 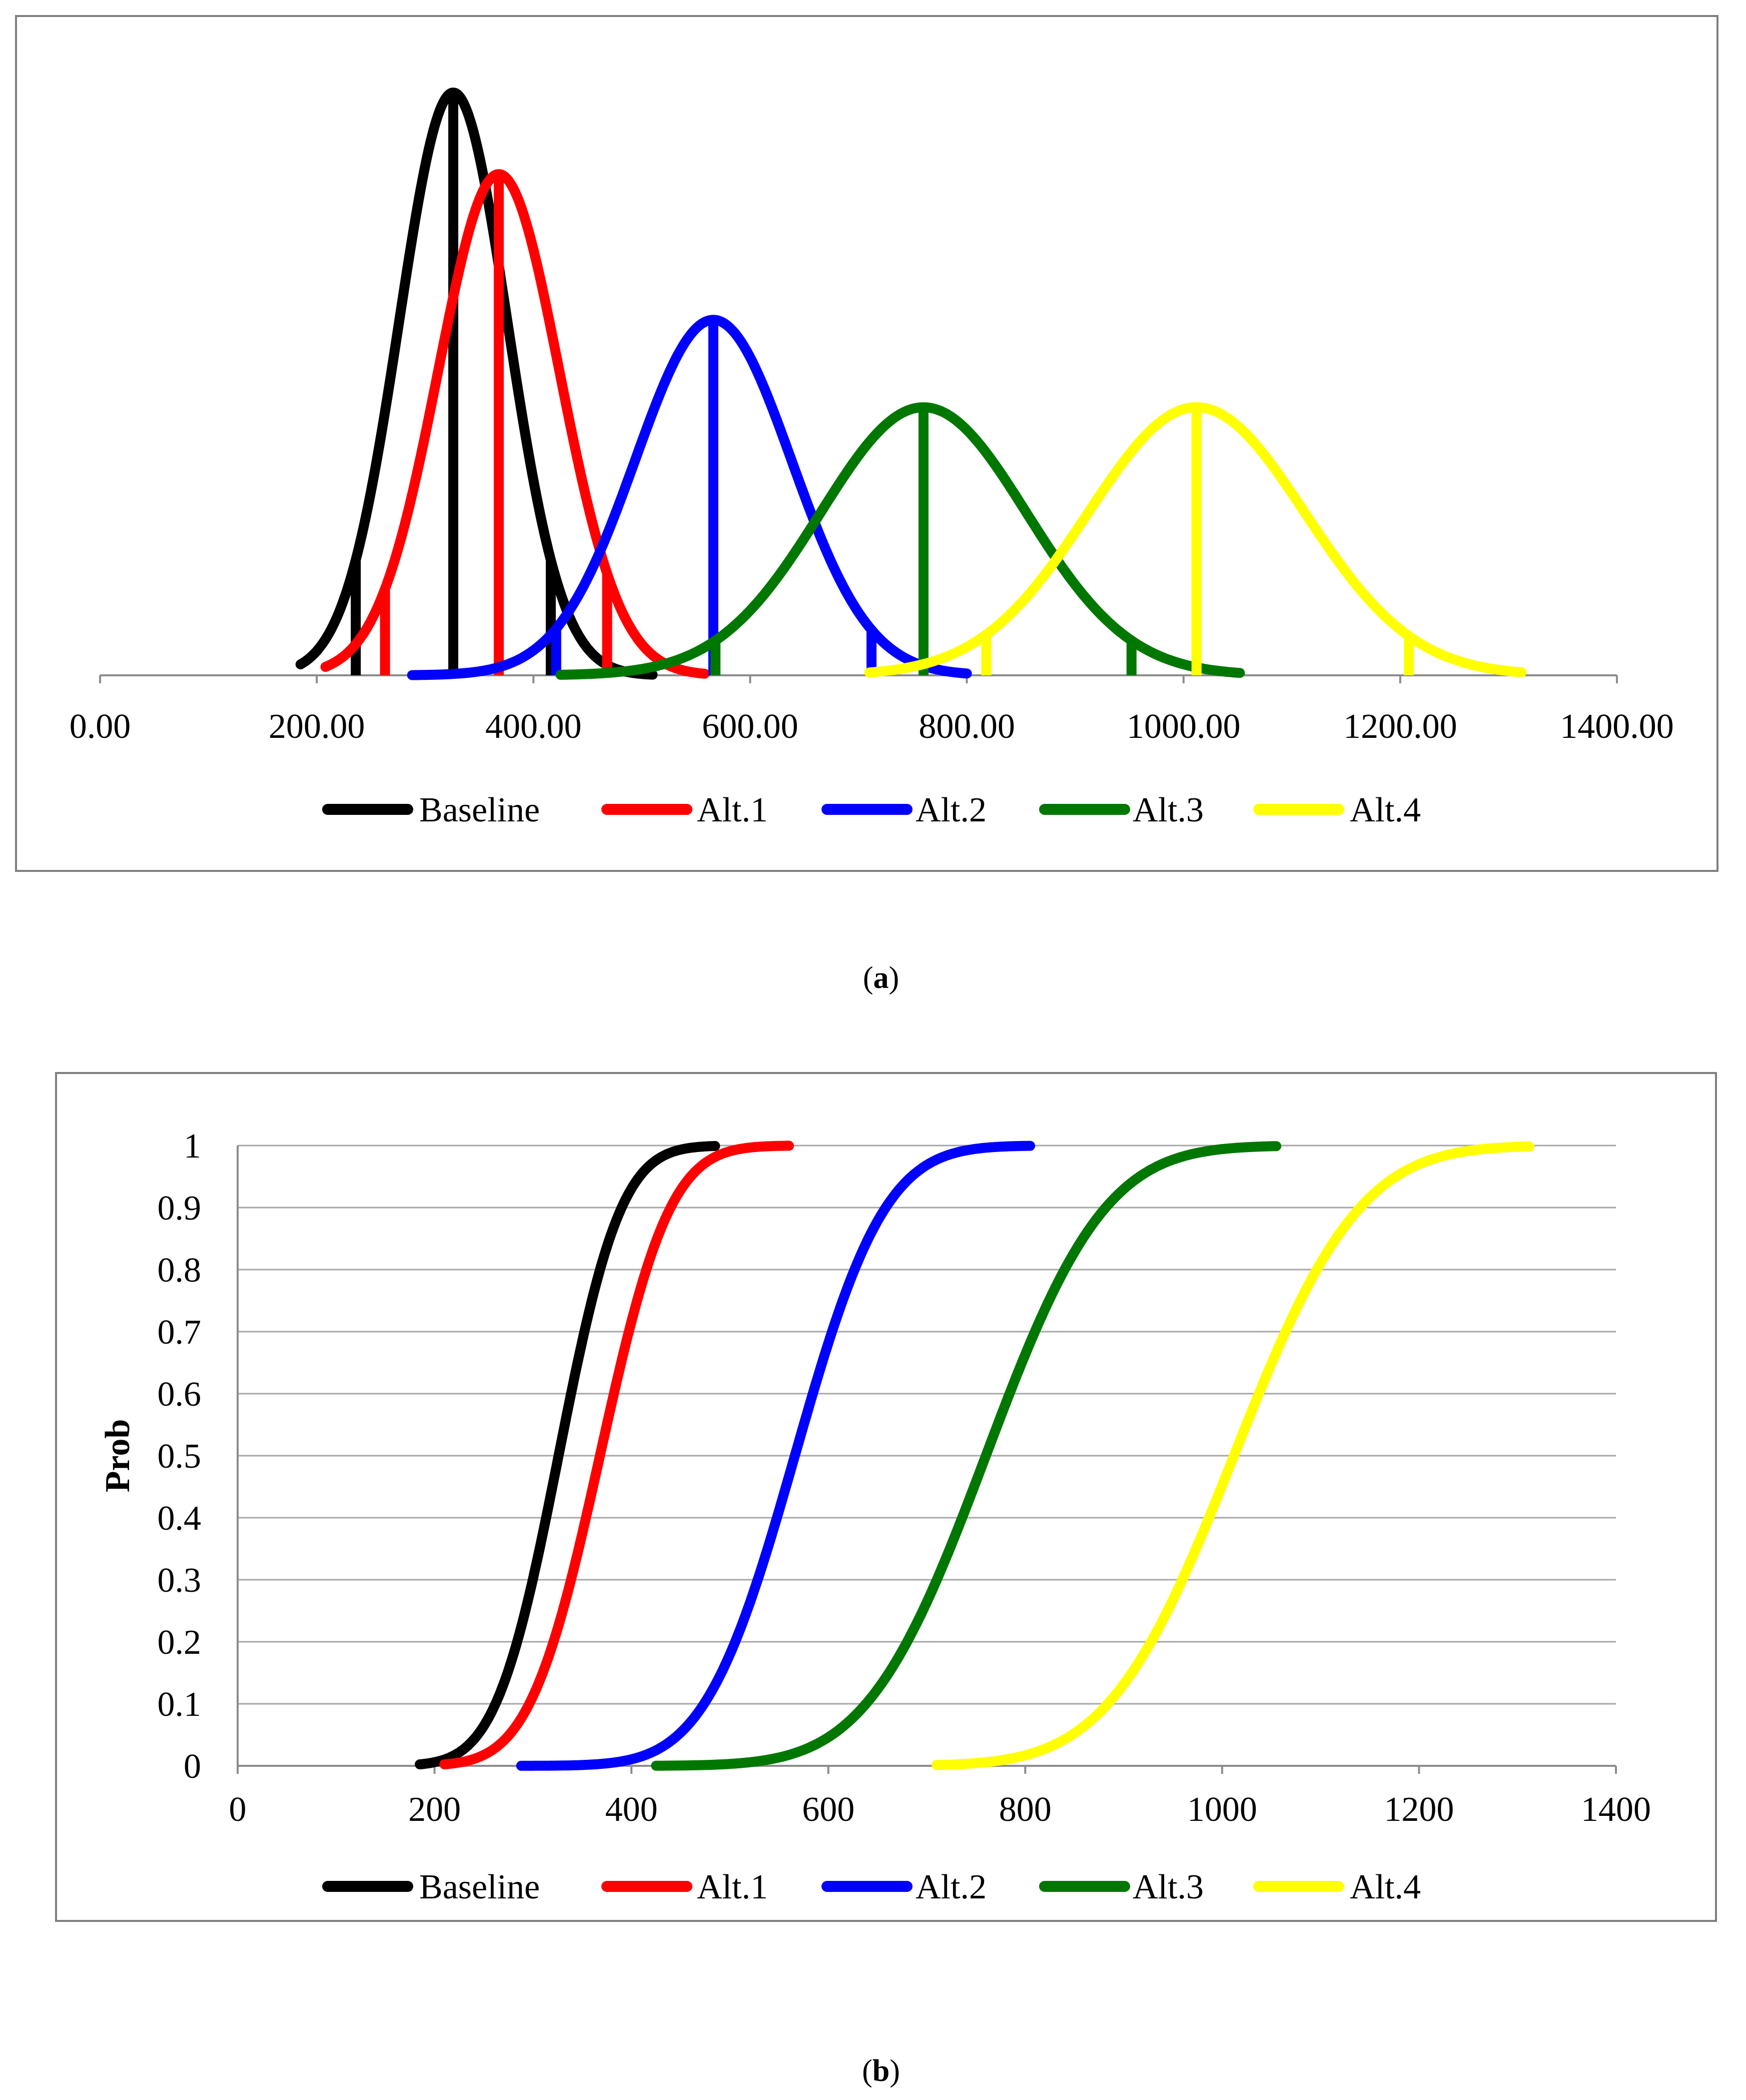 I want to click on b-y-tick-label: 0.6, so click(x=180, y=1394).